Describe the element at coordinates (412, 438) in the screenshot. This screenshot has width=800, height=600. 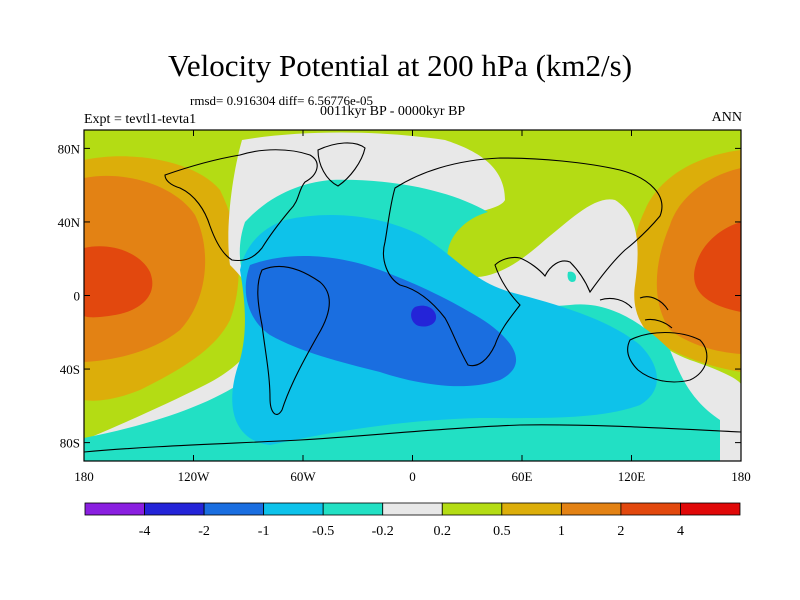
I see `coast-antarctica` at that location.